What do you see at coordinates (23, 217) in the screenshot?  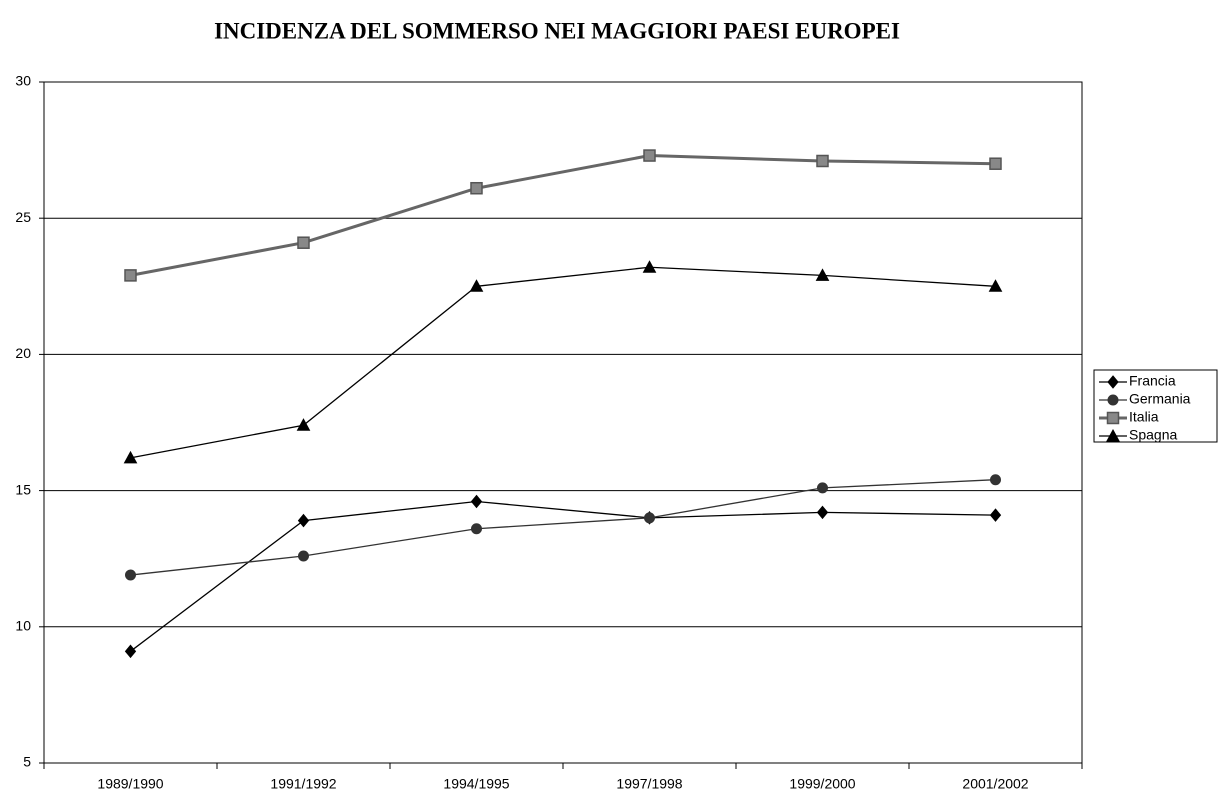 I see `y-tick-label: 25` at bounding box center [23, 217].